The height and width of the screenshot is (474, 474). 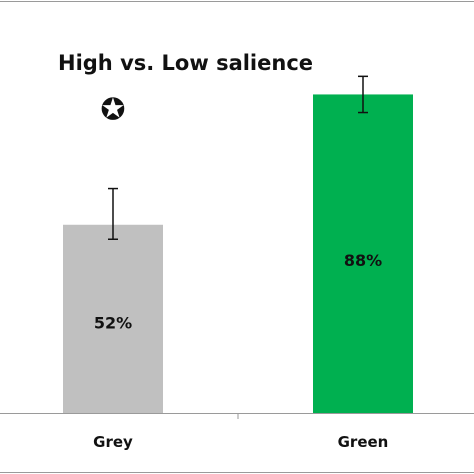 What do you see at coordinates (363, 442) in the screenshot?
I see `x-tick-label-green: Green` at bounding box center [363, 442].